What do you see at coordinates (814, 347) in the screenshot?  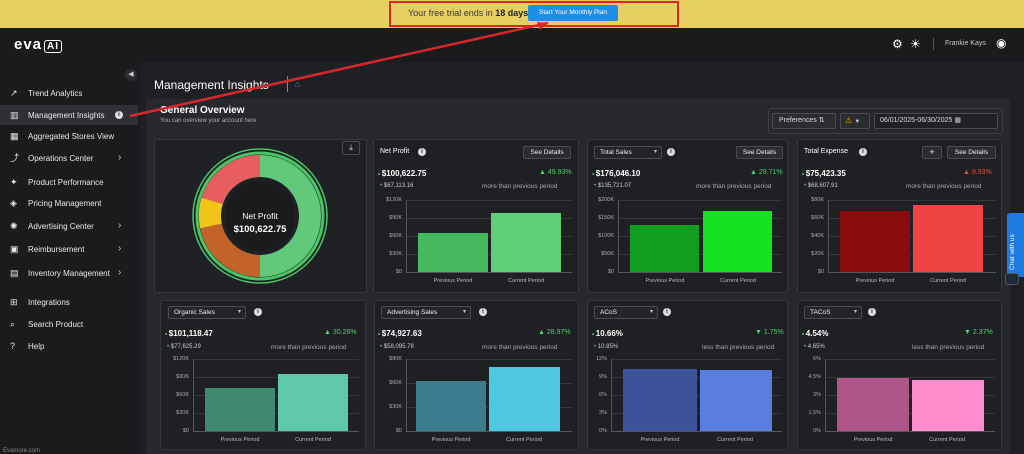 I see `previous-value: 4.65%` at bounding box center [814, 347].